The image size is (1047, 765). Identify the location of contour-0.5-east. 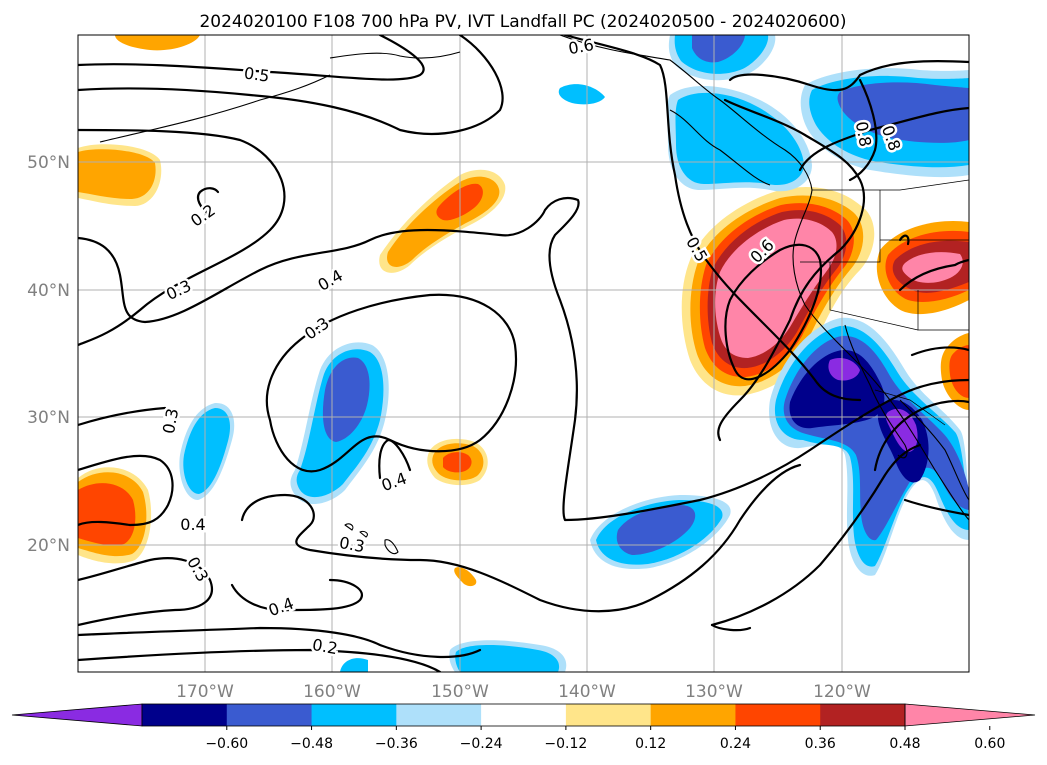
(712, 218).